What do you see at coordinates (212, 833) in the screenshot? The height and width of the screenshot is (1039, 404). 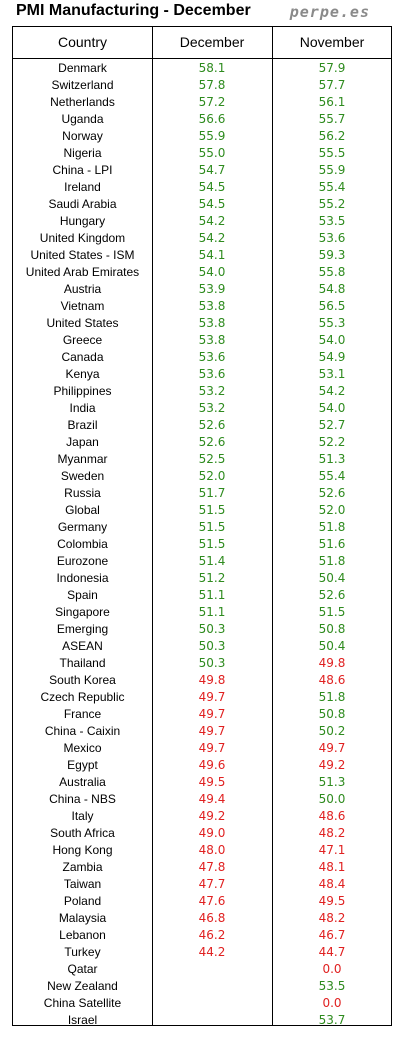 I see `december-value: 49.0` at bounding box center [212, 833].